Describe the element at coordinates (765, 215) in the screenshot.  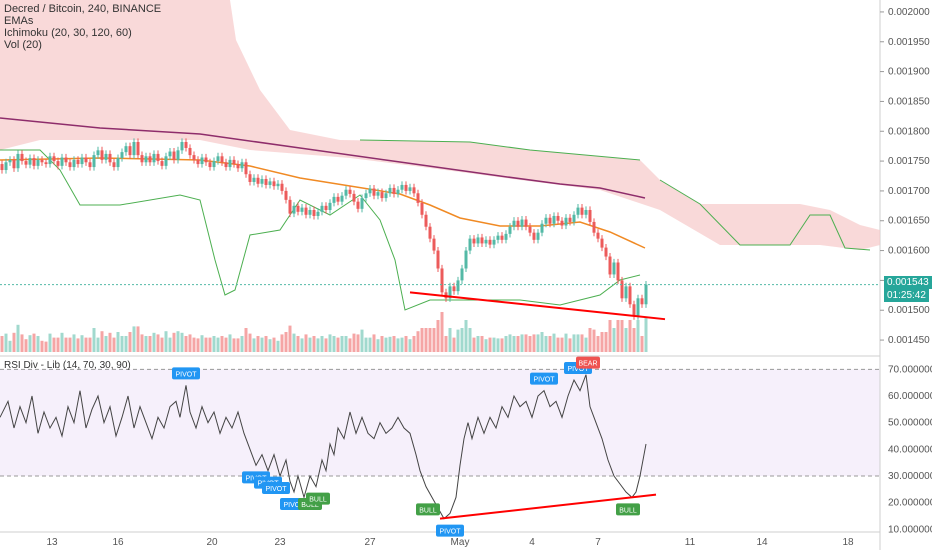
I see `ichimoku-span-b` at that location.